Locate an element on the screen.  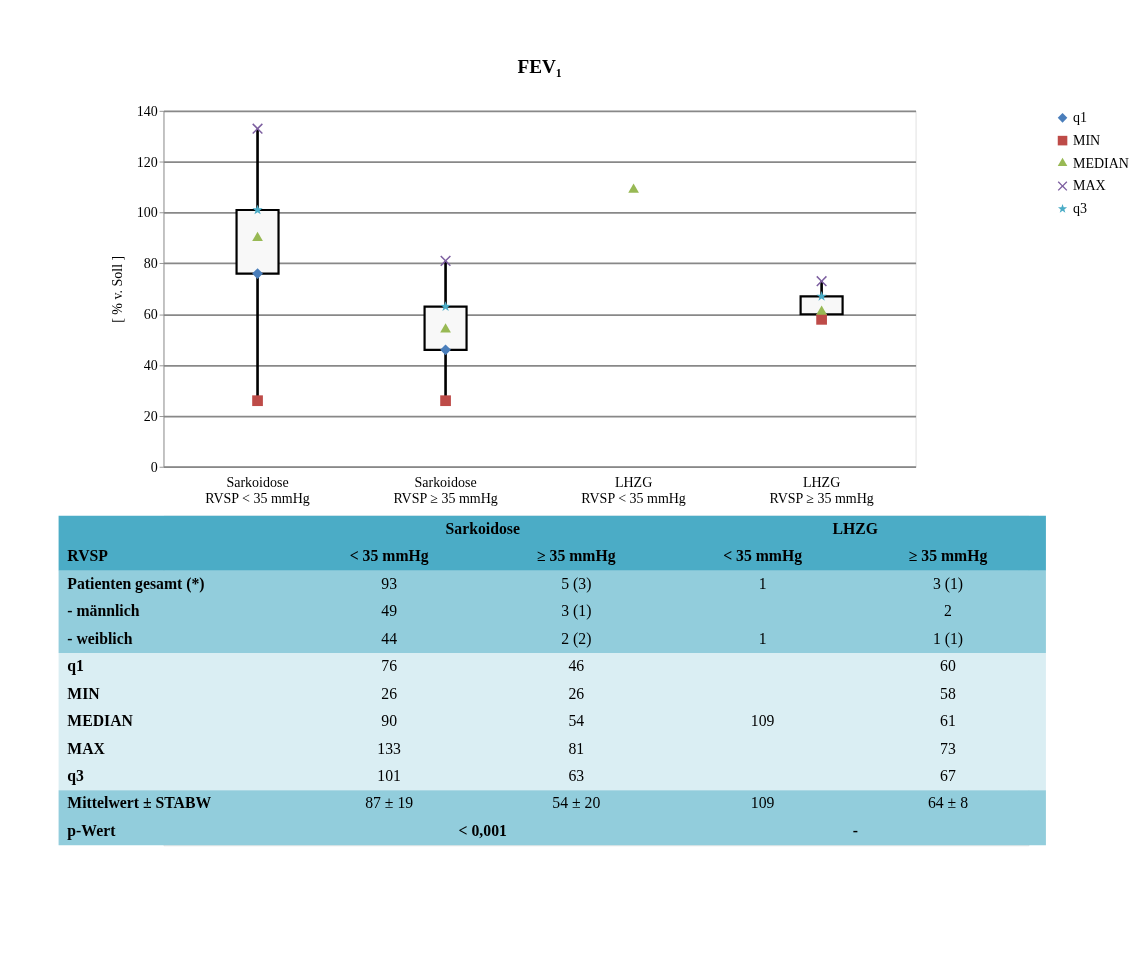
legend-label: MEDIAN is located at coordinates (1101, 163).